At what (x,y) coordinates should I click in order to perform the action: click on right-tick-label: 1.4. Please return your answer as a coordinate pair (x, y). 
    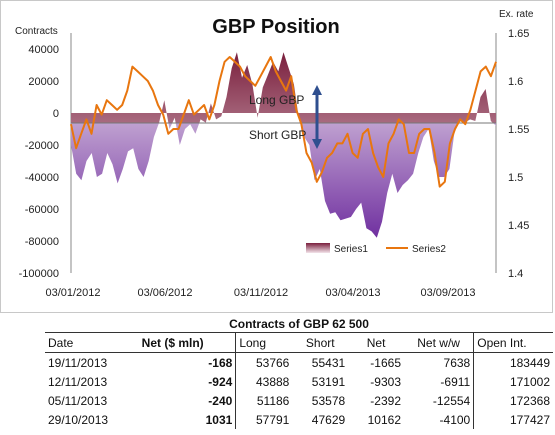
    Looking at the image, I should click on (515, 274).